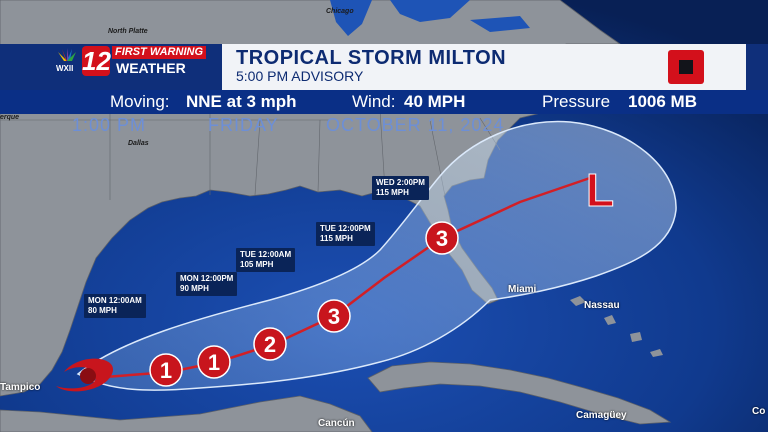 This screenshot has width=768, height=432. I want to click on station-logo: WXII 12 FIRST WARNING WEATHER, so click(131, 66).